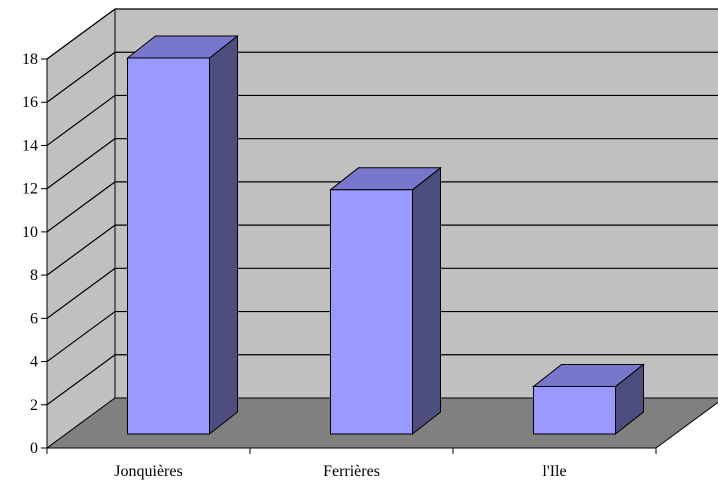 Image resolution: width=718 pixels, height=487 pixels. Describe the element at coordinates (34, 405) in the screenshot. I see `y-tick-label: 2` at that location.